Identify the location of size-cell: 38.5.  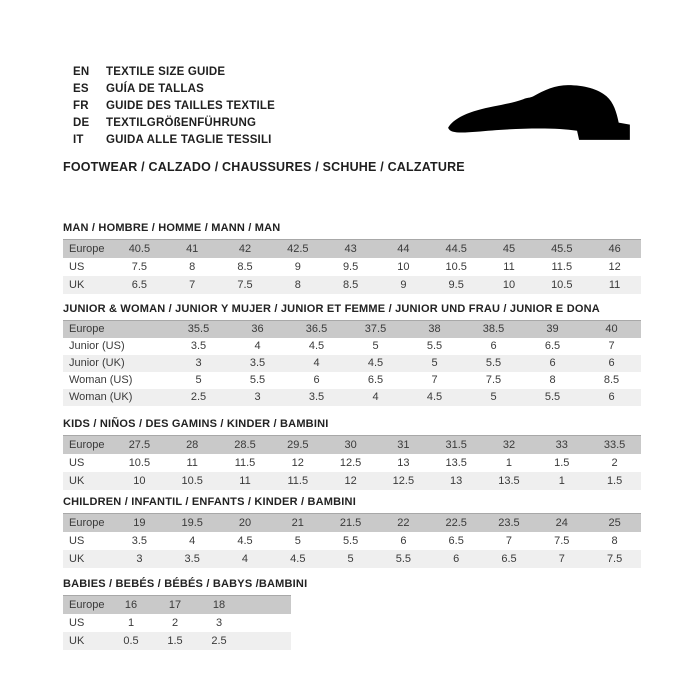
(493, 329).